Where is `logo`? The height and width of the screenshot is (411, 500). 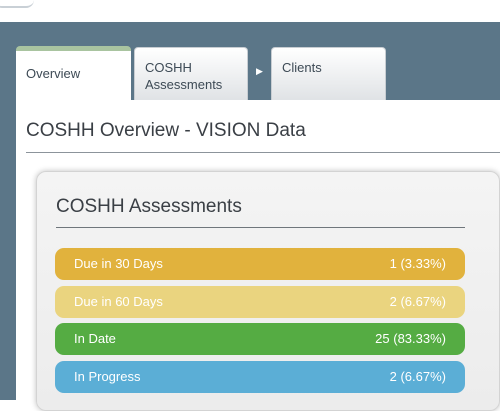
logo is located at coordinates (17, 4).